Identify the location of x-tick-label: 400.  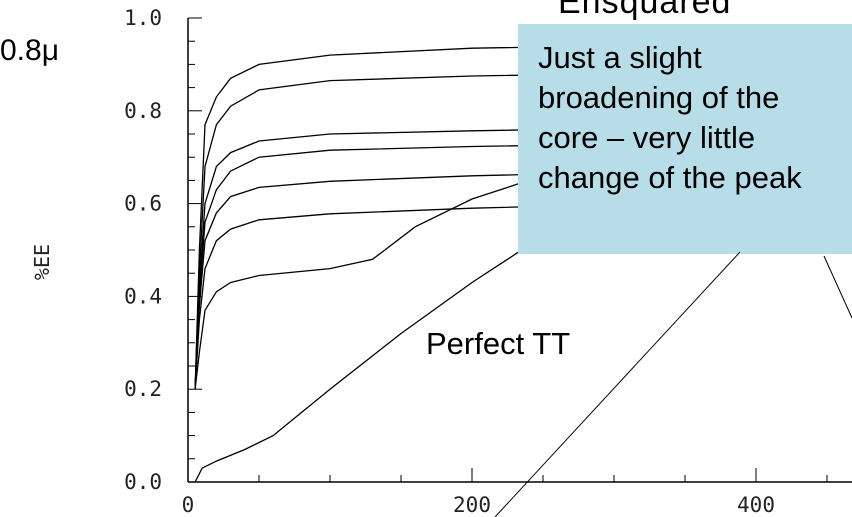
(756, 505).